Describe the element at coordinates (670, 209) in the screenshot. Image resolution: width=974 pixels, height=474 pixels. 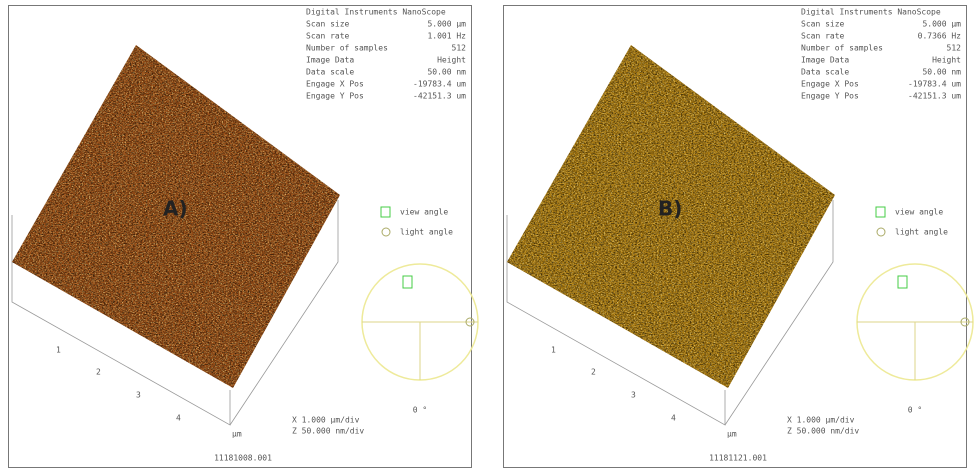
I see `panel-label: B)` at that location.